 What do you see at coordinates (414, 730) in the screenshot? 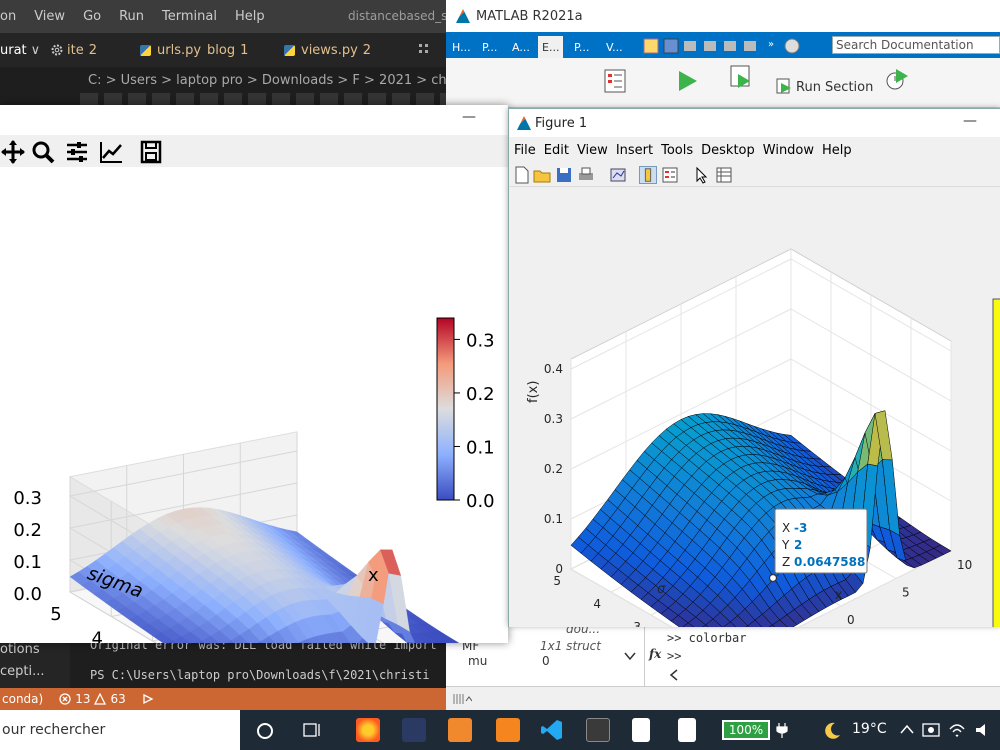
I see `texmaker-icon` at bounding box center [414, 730].